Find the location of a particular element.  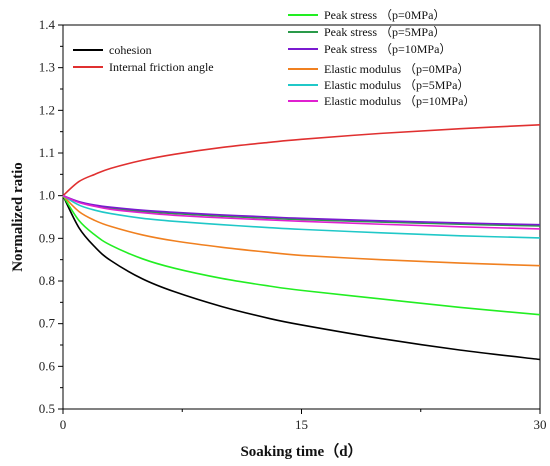

series-line-internal-friction-angle is located at coordinates (301, 160).